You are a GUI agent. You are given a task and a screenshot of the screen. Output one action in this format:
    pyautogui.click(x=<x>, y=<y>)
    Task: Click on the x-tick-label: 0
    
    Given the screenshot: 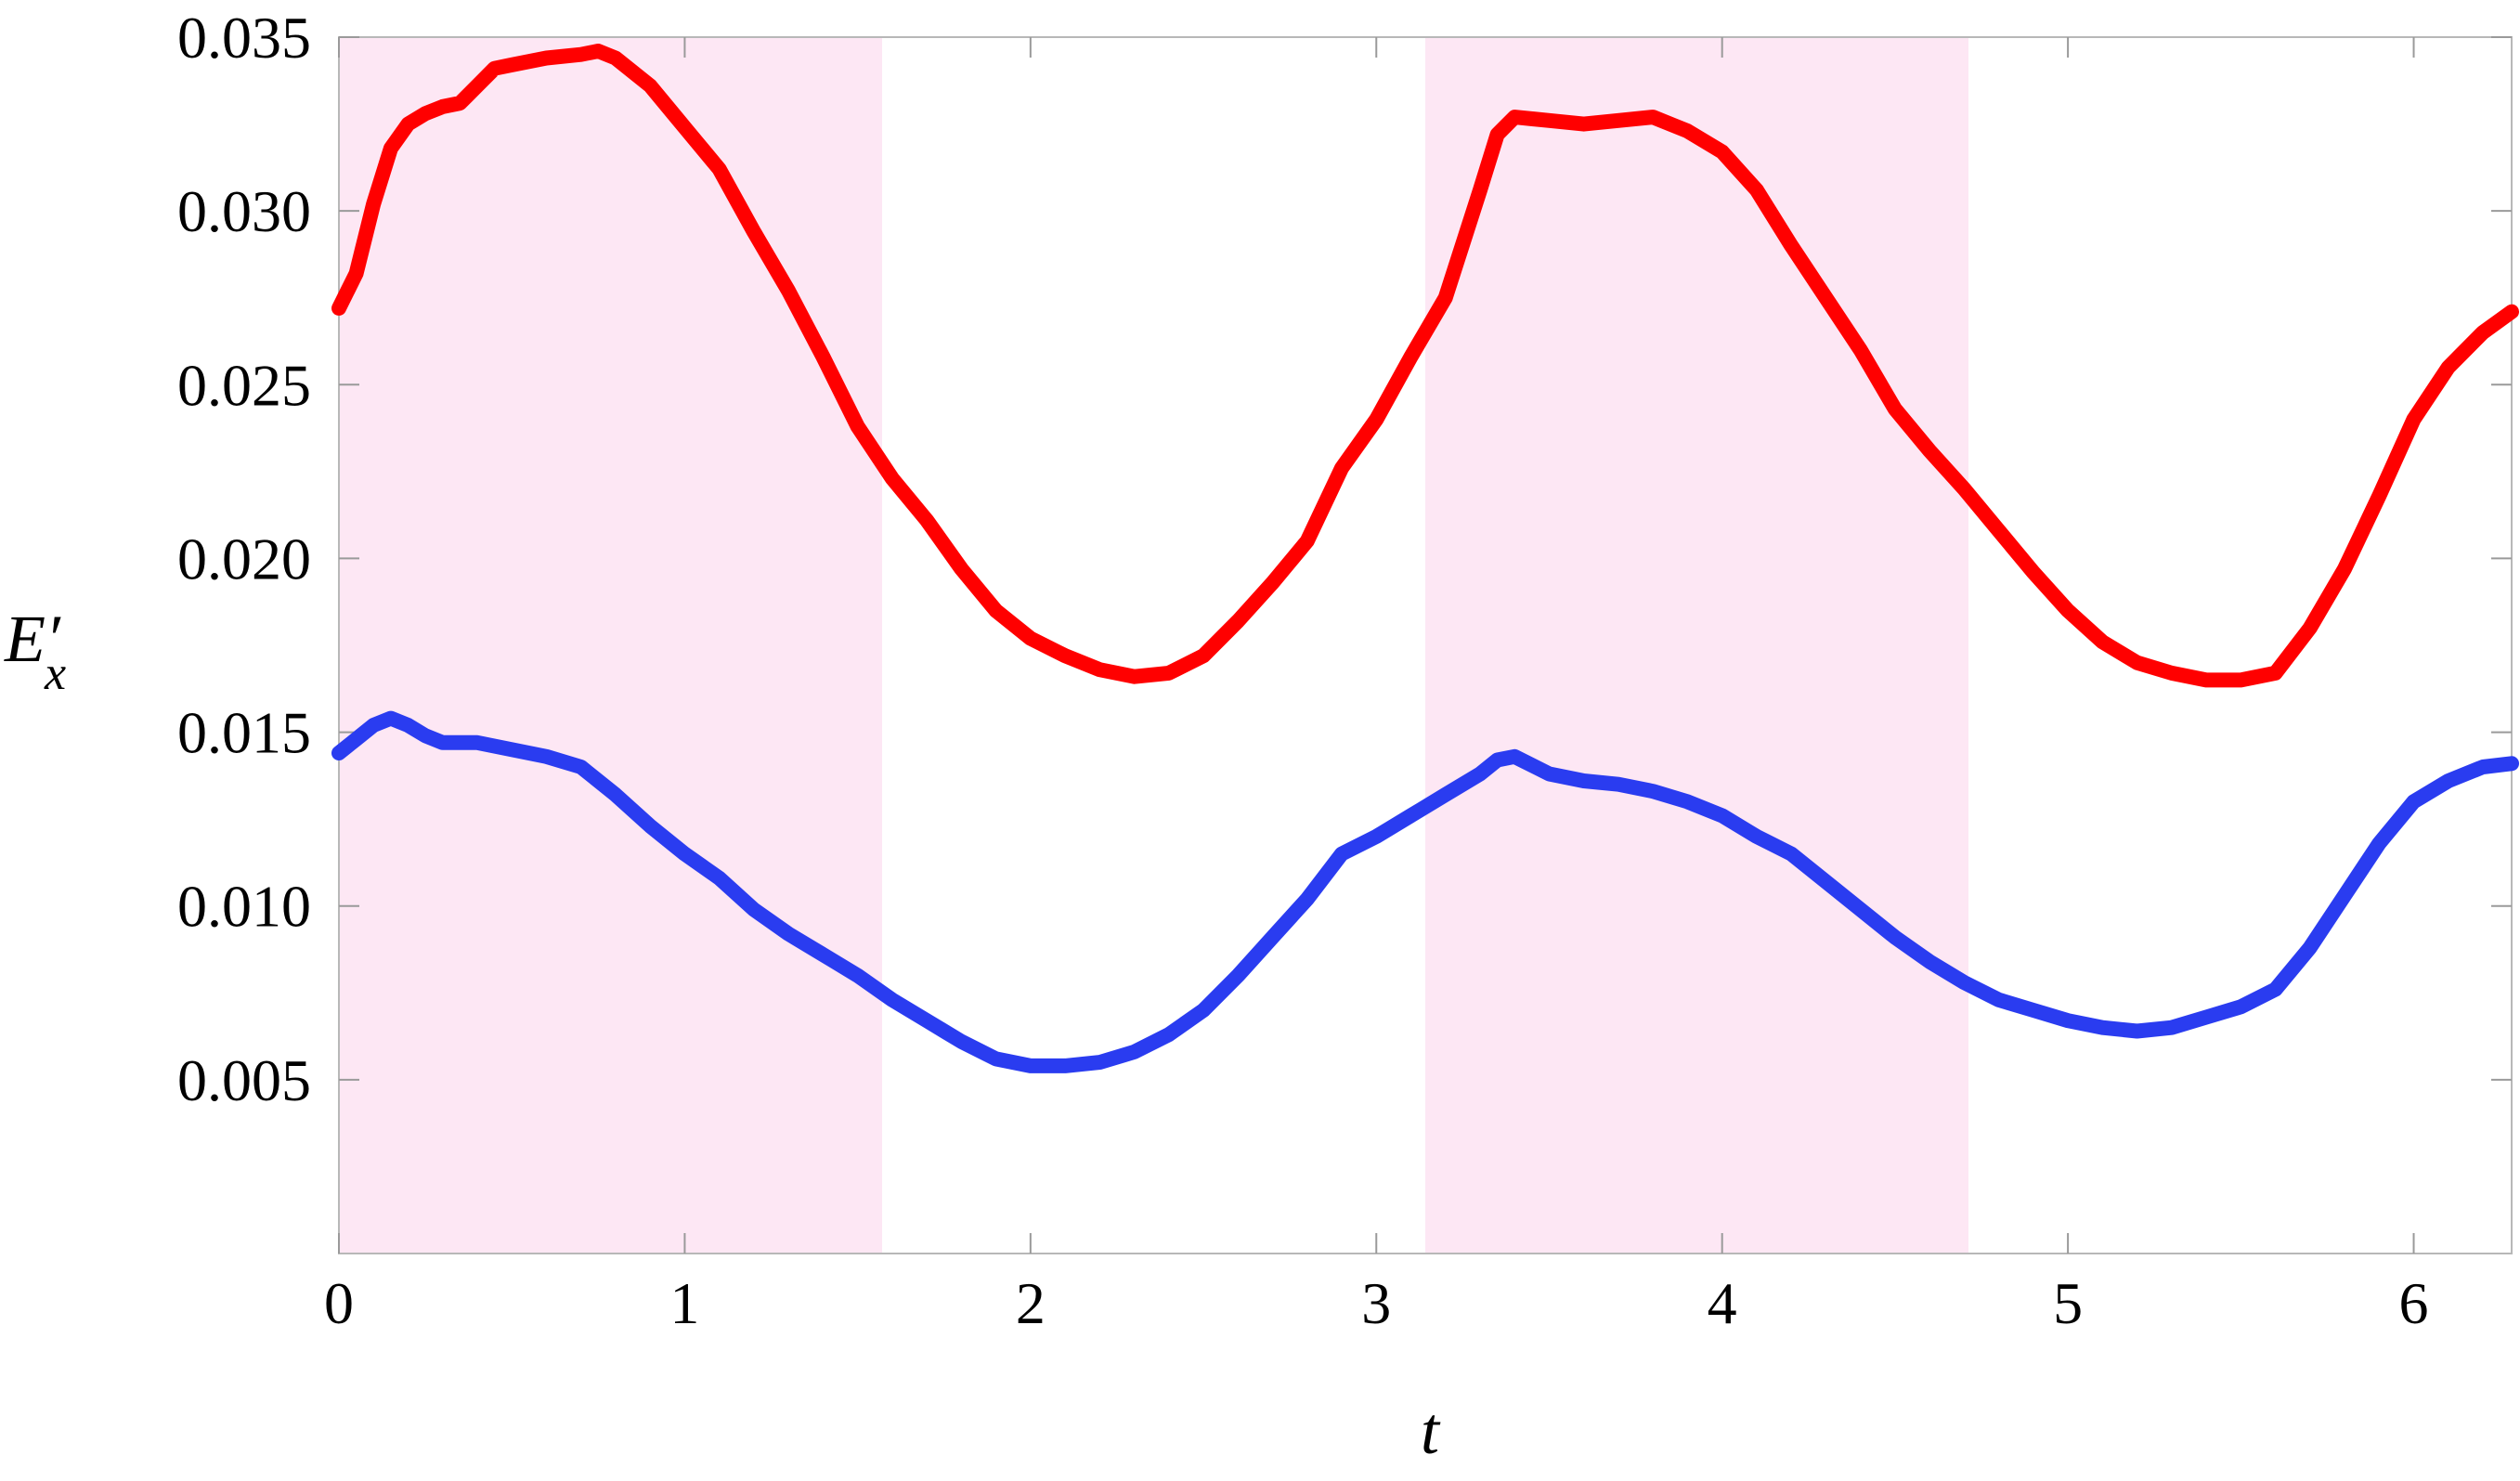 What is the action you would take?
    pyautogui.click(x=339, y=1303)
    